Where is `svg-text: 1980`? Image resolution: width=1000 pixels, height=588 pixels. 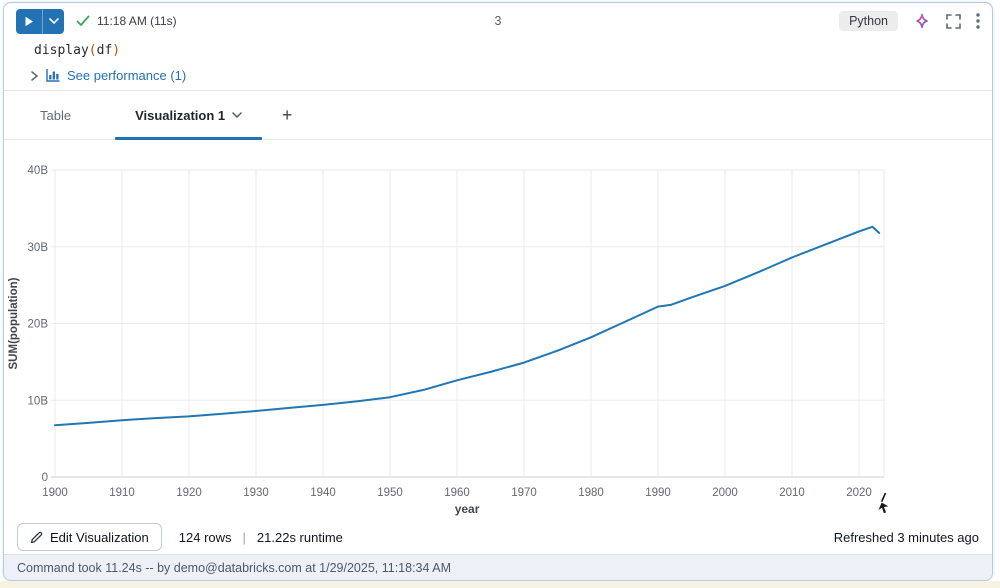 svg-text: 1980 is located at coordinates (591, 493).